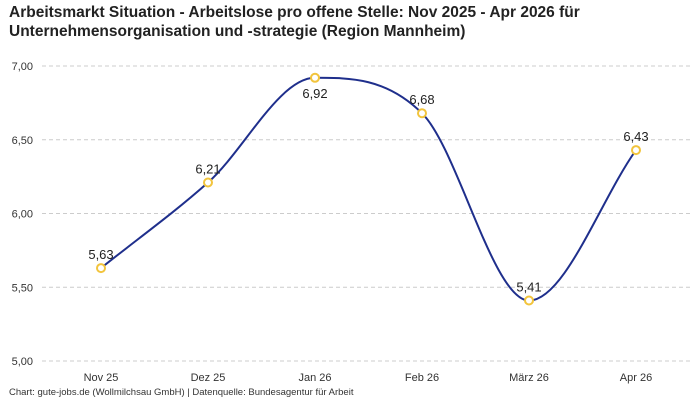 This screenshot has height=400, width=700. What do you see at coordinates (368, 378) in the screenshot?
I see `x-axis-ticks: Nov 25 Dez 25 Jan 26 Feb 26 März 26 Apr 26` at bounding box center [368, 378].